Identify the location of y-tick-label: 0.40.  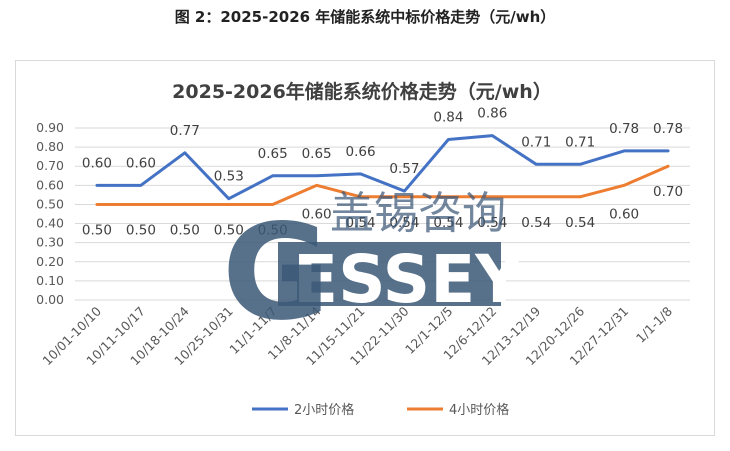
(50, 223).